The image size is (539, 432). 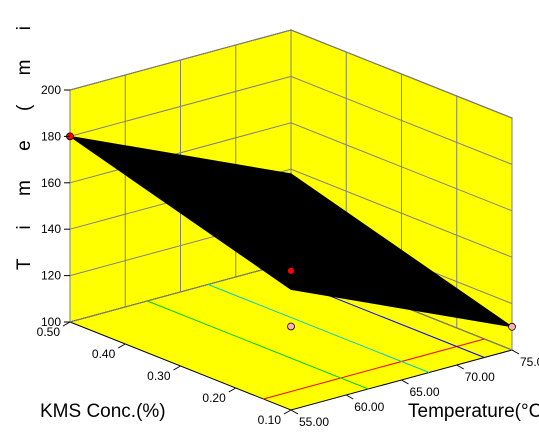 What do you see at coordinates (51, 136) in the screenshot?
I see `z-tick-label: 180` at bounding box center [51, 136].